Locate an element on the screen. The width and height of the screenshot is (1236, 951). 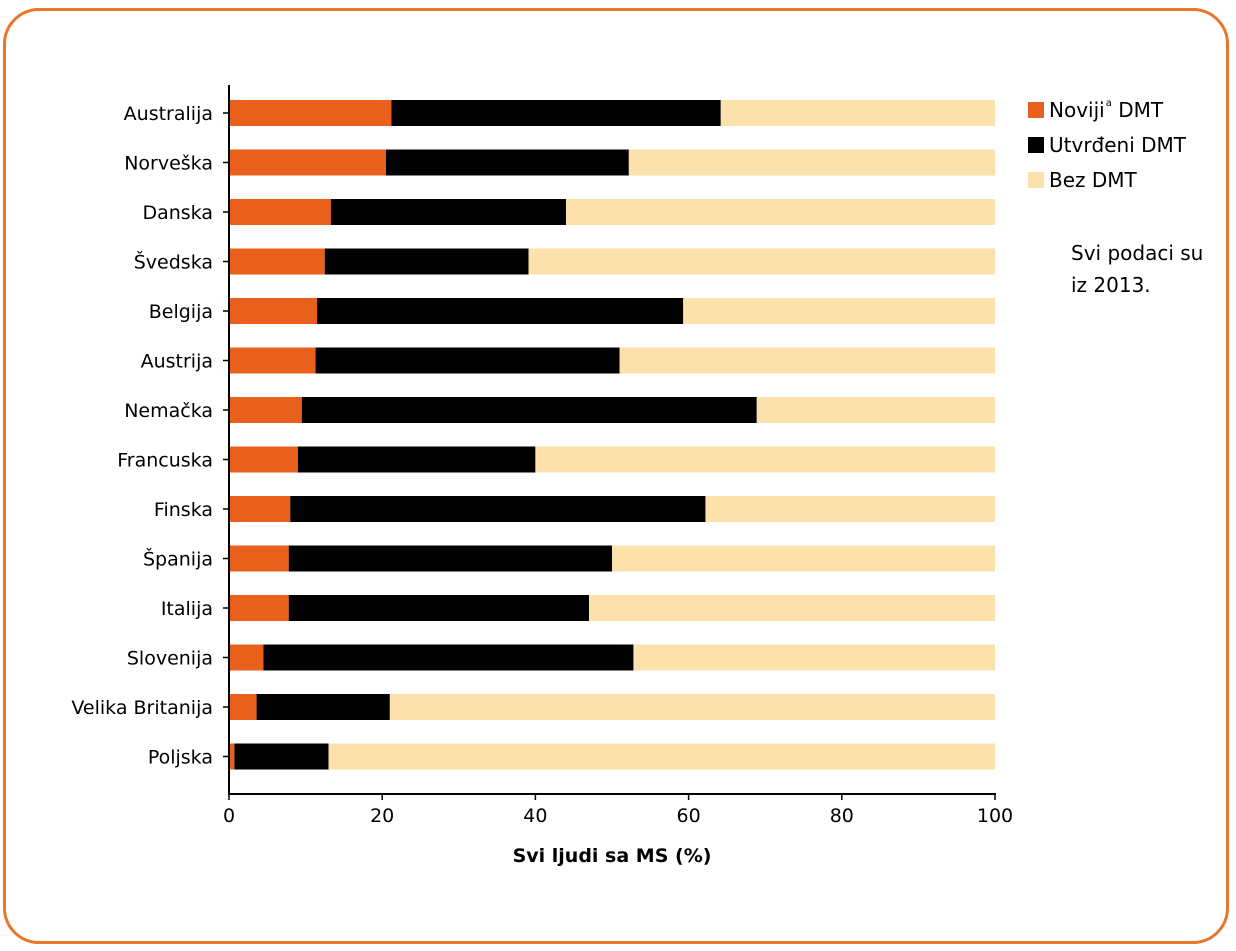
legend-label-utvrdeni: Utvrđeni DMT is located at coordinates (1118, 144).